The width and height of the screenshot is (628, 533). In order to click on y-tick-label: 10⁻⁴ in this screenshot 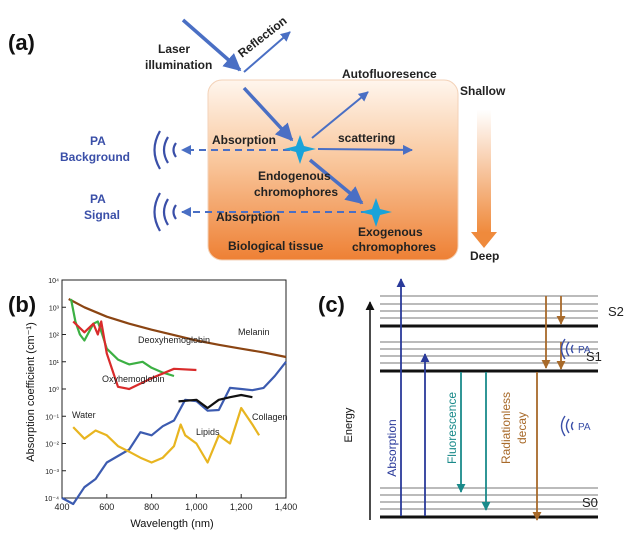, I will do `click(52, 499)`.